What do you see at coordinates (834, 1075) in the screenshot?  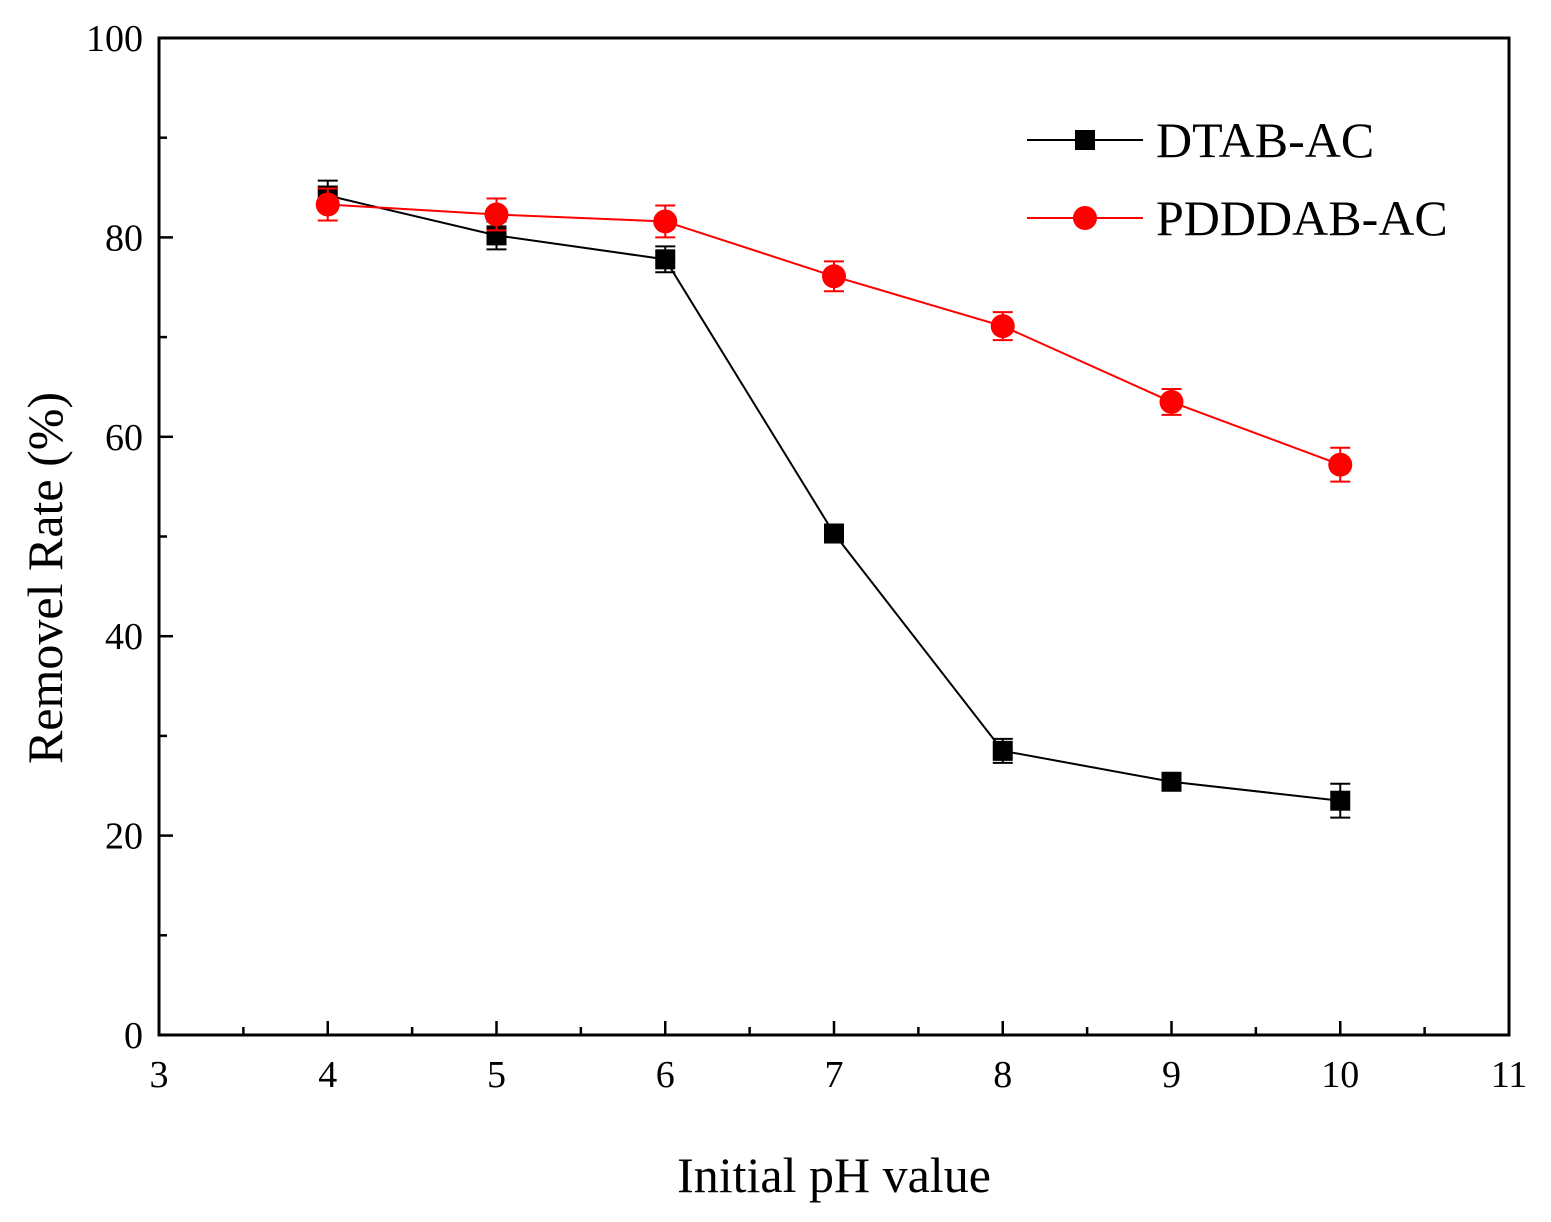 I see `x-tick-label: 7` at bounding box center [834, 1075].